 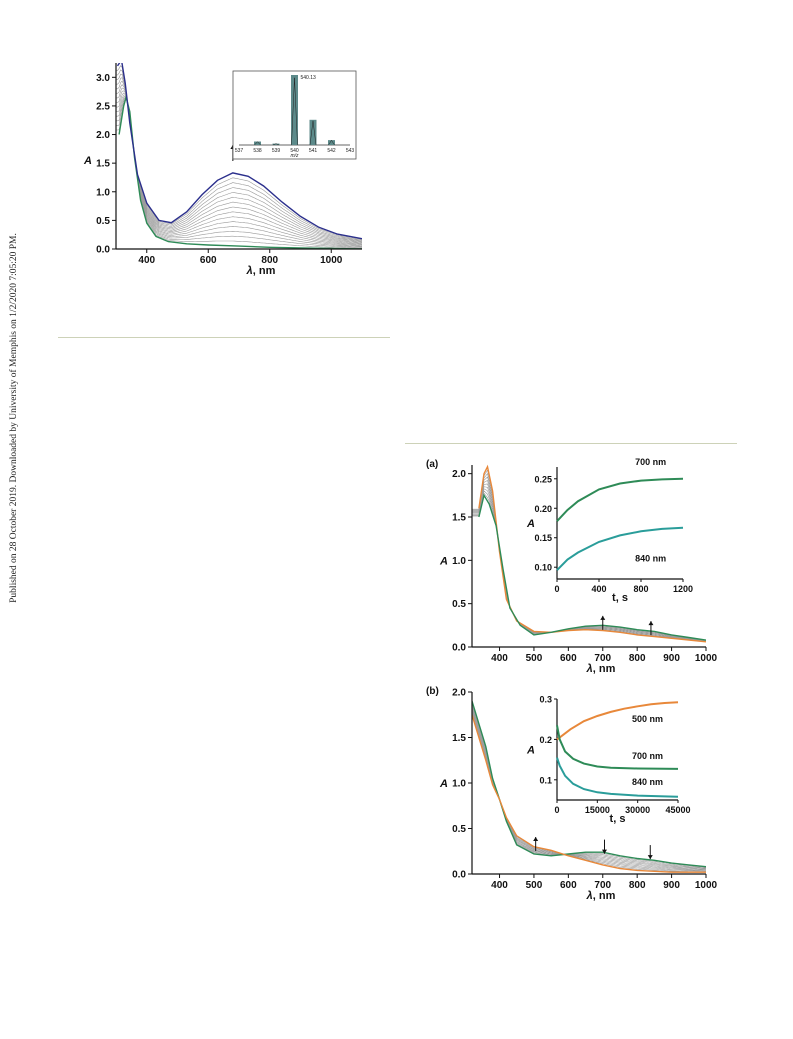 I want to click on inset-peak-annotation: 540.13, so click(x=309, y=78).